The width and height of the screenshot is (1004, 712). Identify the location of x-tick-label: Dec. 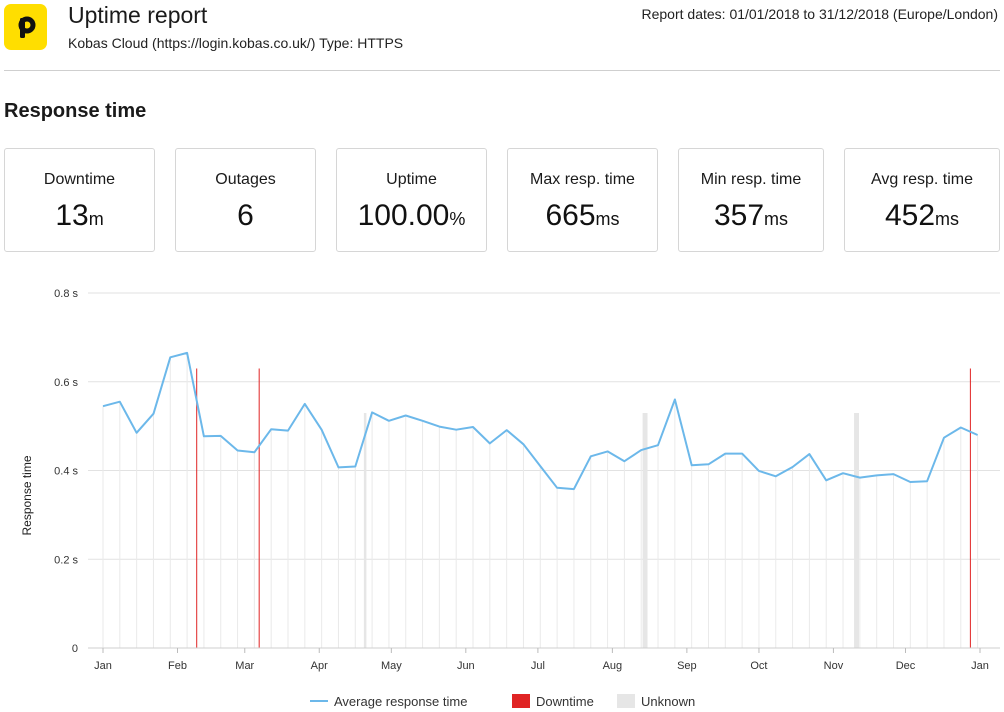
(906, 666).